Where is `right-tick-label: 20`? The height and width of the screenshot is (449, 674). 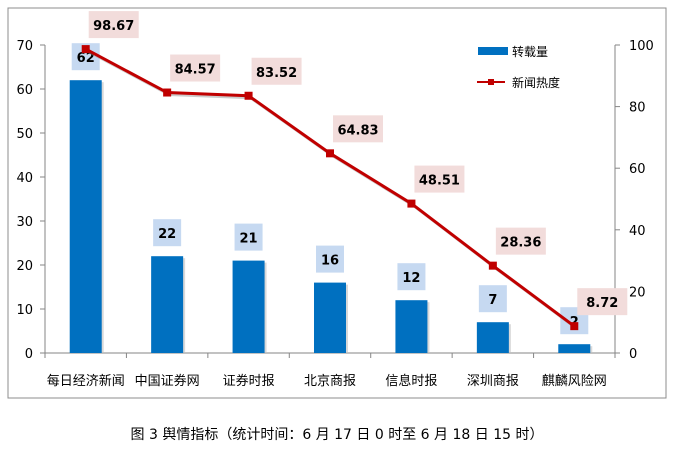
right-tick-label: 20 is located at coordinates (637, 292).